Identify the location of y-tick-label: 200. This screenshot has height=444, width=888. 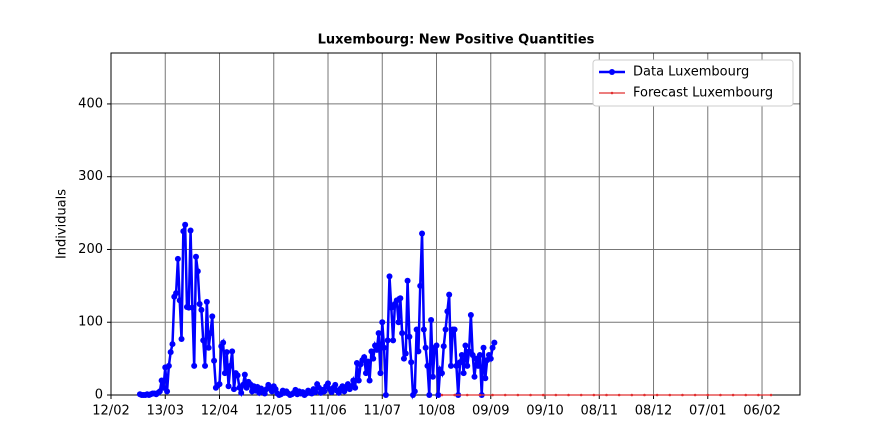
(90, 249).